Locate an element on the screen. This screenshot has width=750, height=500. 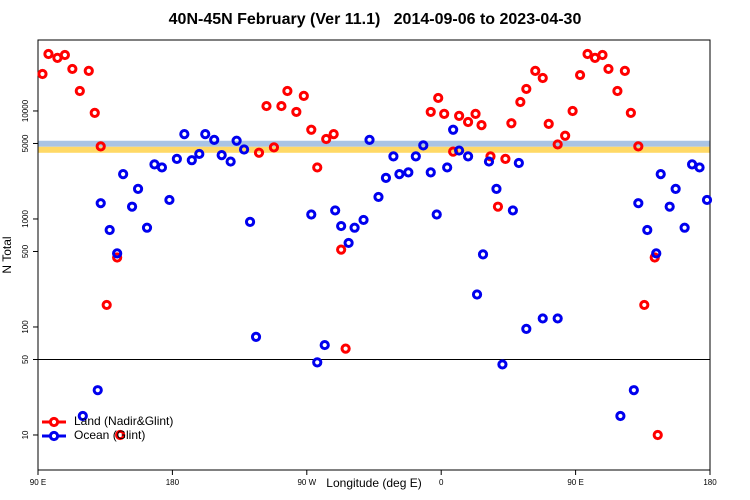
y-tick-label: 5000 is located at coordinates (25, 143).